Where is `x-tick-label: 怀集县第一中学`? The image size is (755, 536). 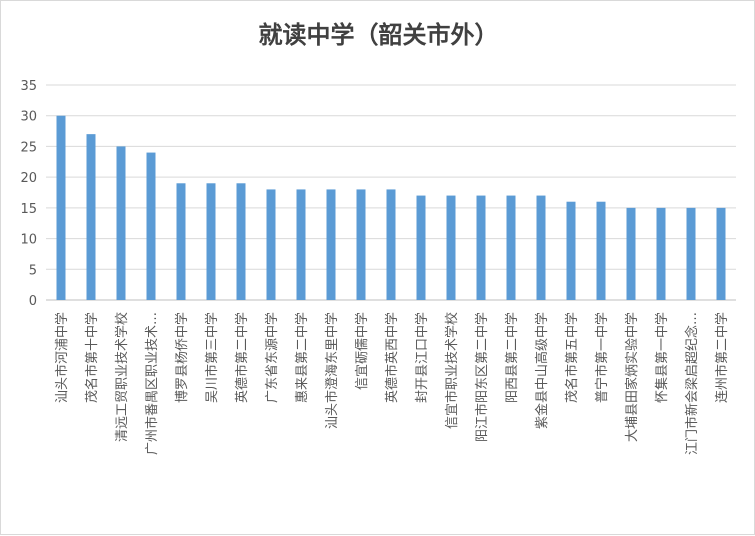 x-tick-label: 怀集县第一中学 is located at coordinates (662, 357).